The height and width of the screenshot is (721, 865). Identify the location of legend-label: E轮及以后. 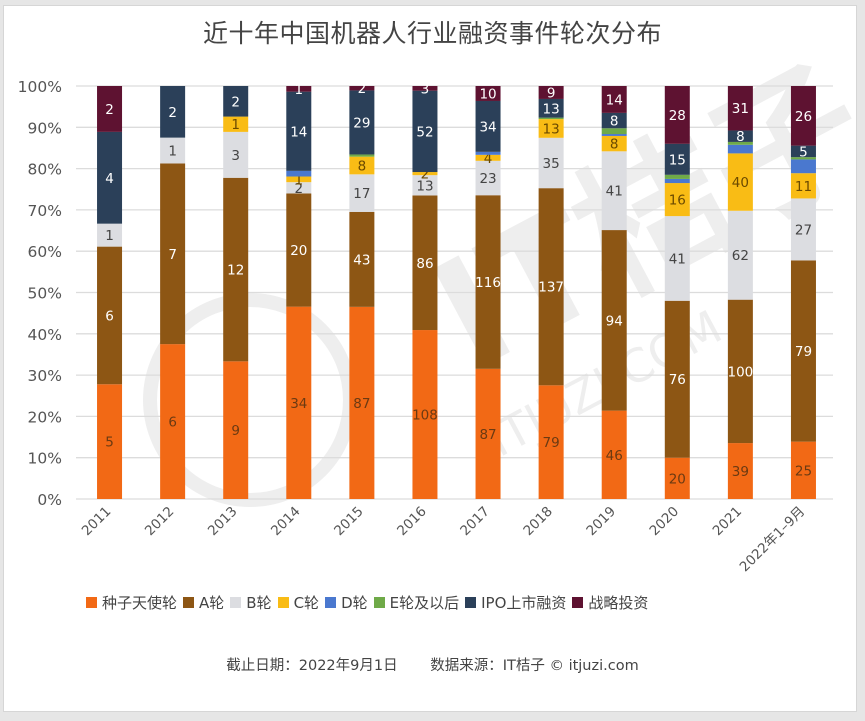
(424, 603).